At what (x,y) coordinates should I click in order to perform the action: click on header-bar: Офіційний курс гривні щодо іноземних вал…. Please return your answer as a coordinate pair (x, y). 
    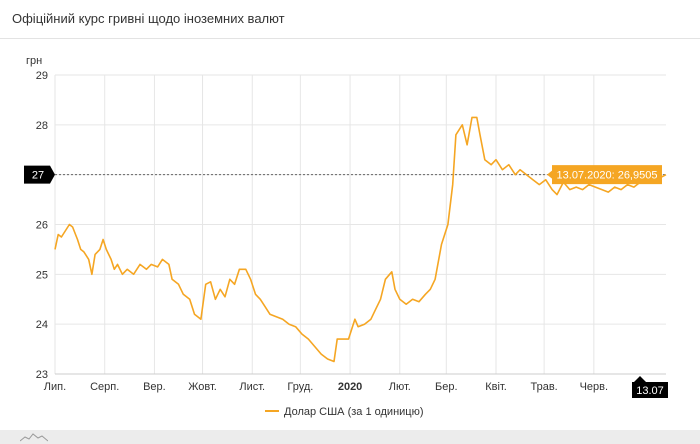
    Looking at the image, I should click on (350, 19).